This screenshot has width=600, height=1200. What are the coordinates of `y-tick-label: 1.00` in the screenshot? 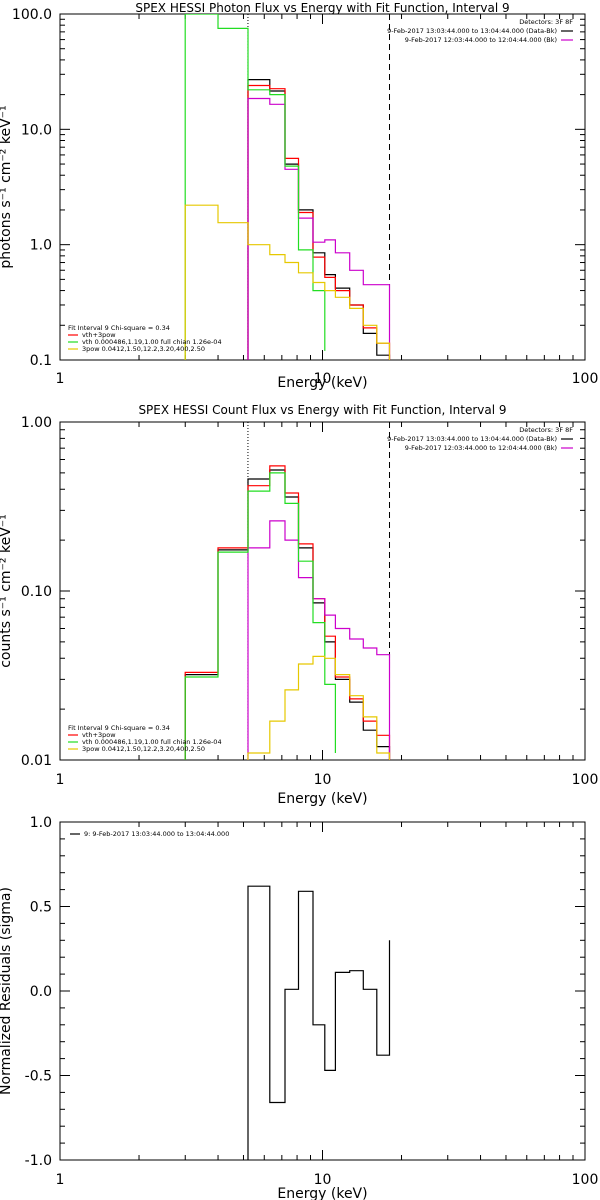 It's located at (36, 423).